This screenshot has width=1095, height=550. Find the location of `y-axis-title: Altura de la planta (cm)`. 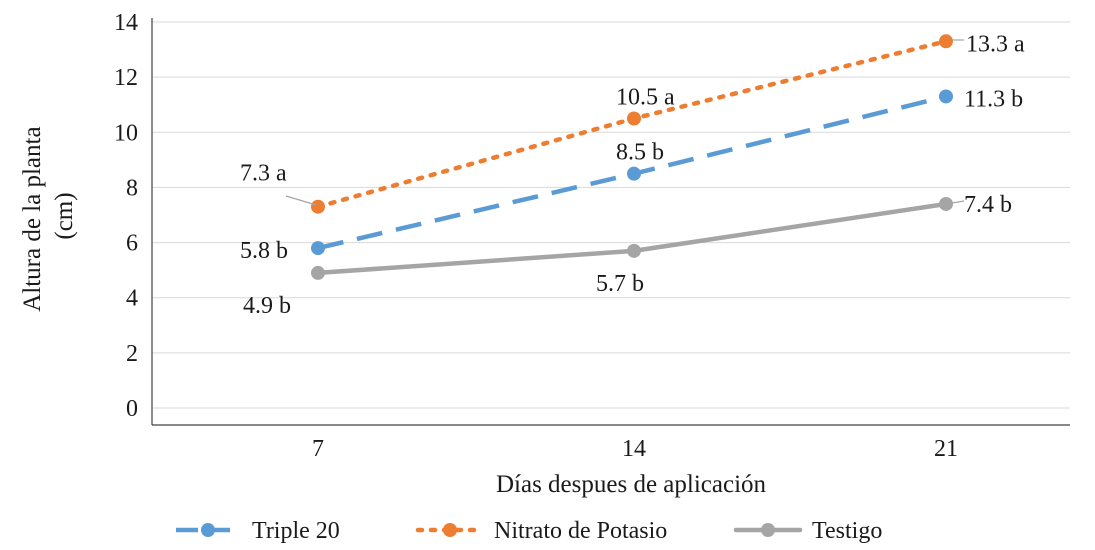

y-axis-title: Altura de la planta (cm) is located at coordinates (48, 216).